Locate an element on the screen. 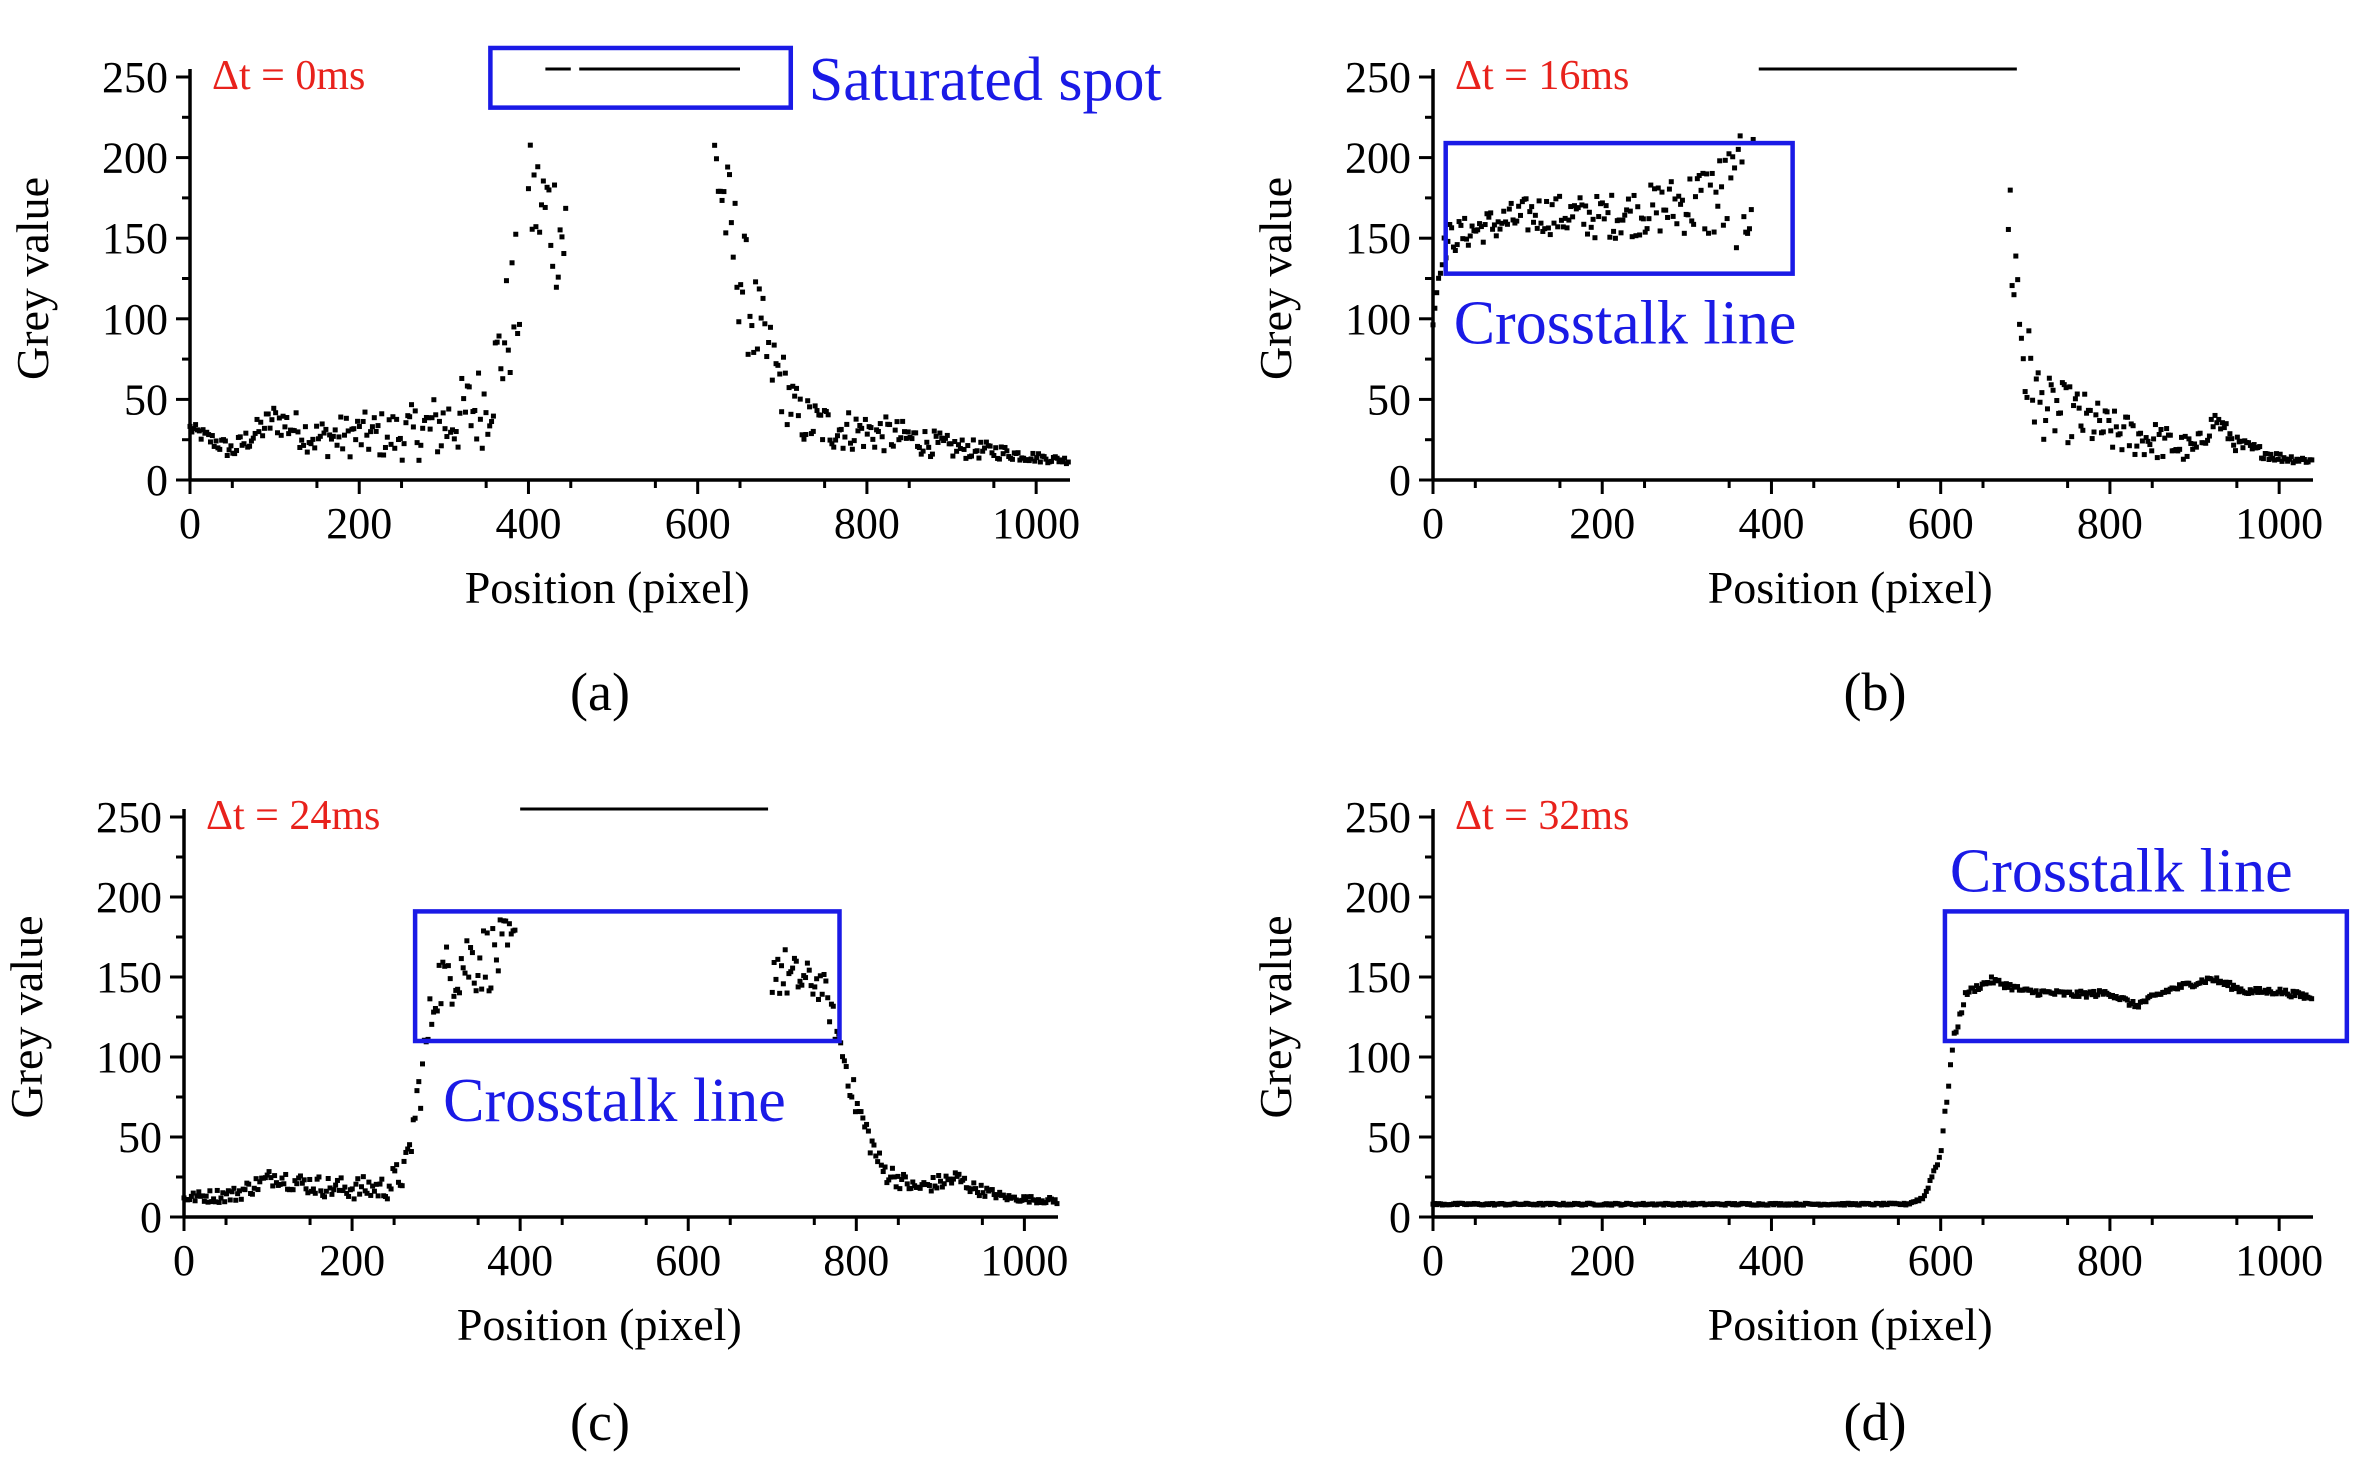 The width and height of the screenshot is (2370, 1481). x-tick-label: 1000 is located at coordinates (1036, 523).